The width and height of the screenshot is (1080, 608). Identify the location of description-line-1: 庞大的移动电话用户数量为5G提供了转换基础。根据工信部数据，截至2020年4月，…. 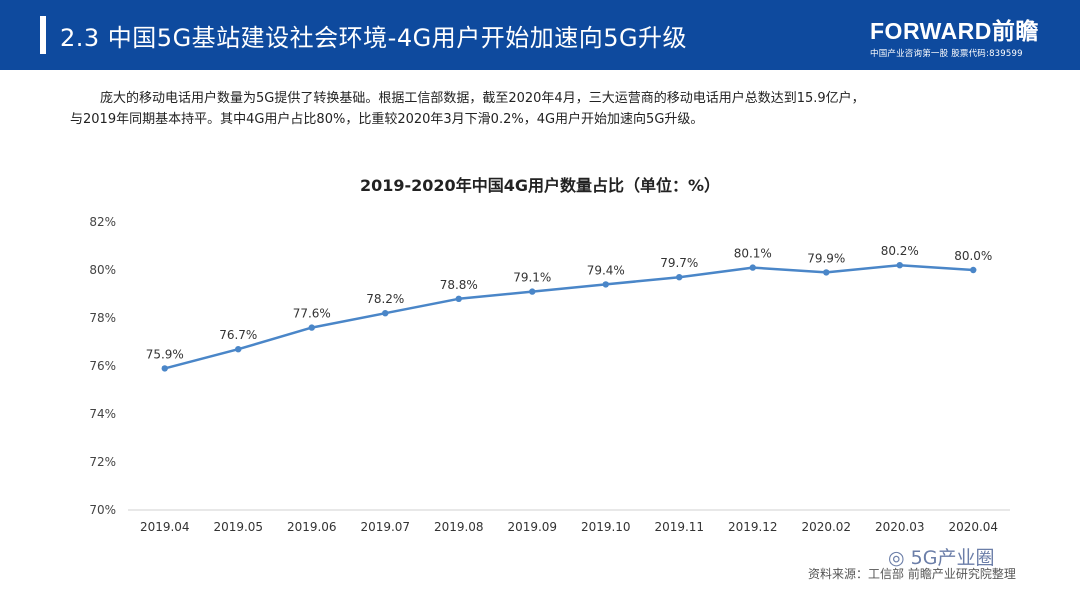
(482, 98).